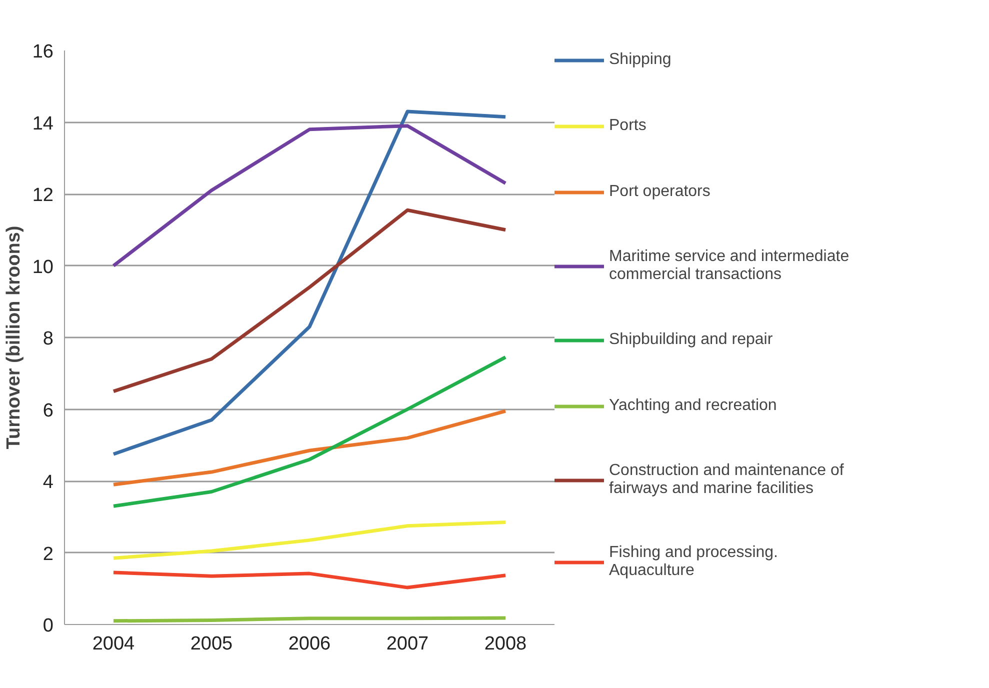 The width and height of the screenshot is (989, 688). What do you see at coordinates (48, 482) in the screenshot?
I see `y-tick-label: 4` at bounding box center [48, 482].